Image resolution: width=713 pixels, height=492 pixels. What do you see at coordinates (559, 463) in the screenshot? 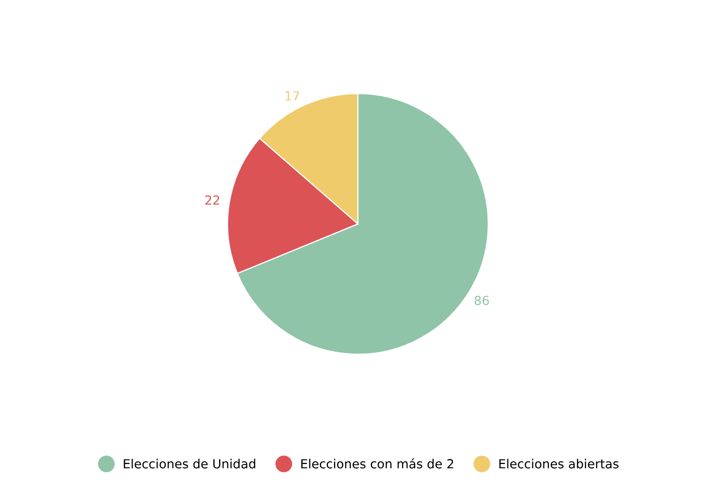
I see `legend-label: Elecciones abiertas` at bounding box center [559, 463].